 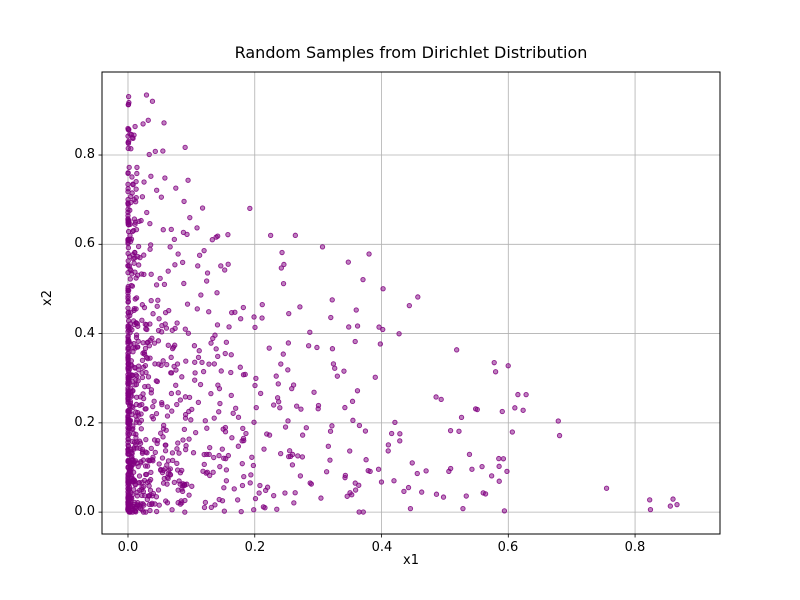 What do you see at coordinates (84, 154) in the screenshot?
I see `y-tick-label-4: 0.8` at bounding box center [84, 154].